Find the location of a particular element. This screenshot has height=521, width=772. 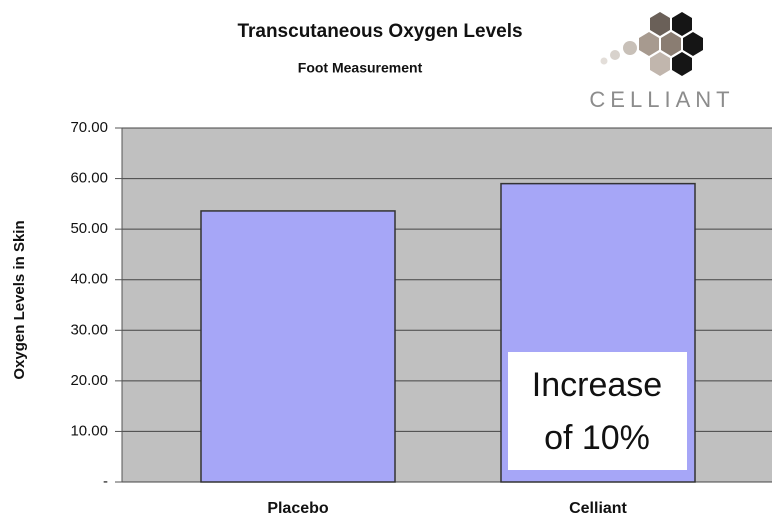

chart-subtitle: Foot Measurement is located at coordinates (360, 68).